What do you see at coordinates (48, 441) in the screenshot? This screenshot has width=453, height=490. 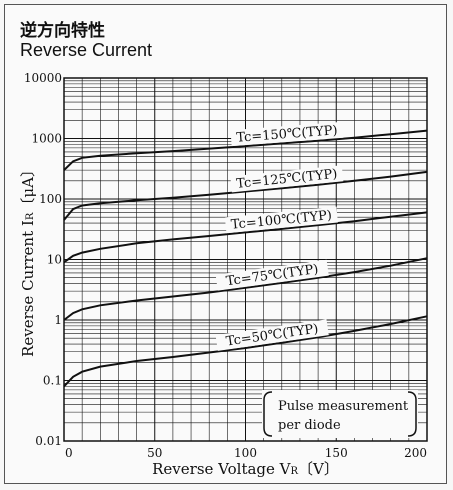 I see `y-tick-label: 0.01` at bounding box center [48, 441].